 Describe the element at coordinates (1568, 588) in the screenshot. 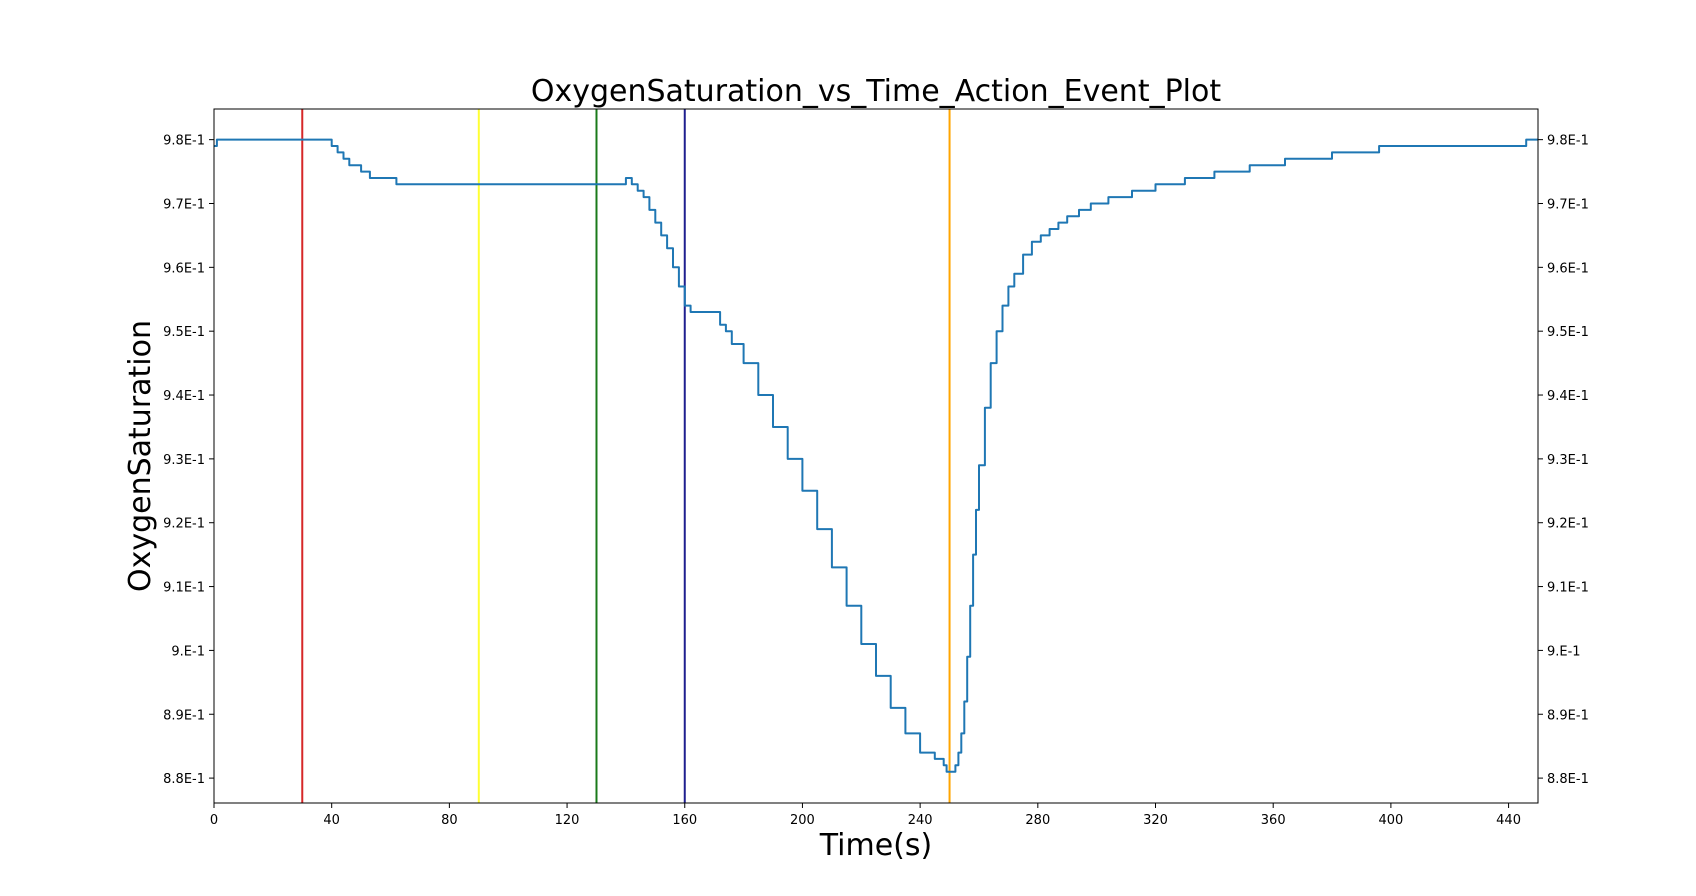

I see `y-tick-label-right: 9.1E-1` at that location.